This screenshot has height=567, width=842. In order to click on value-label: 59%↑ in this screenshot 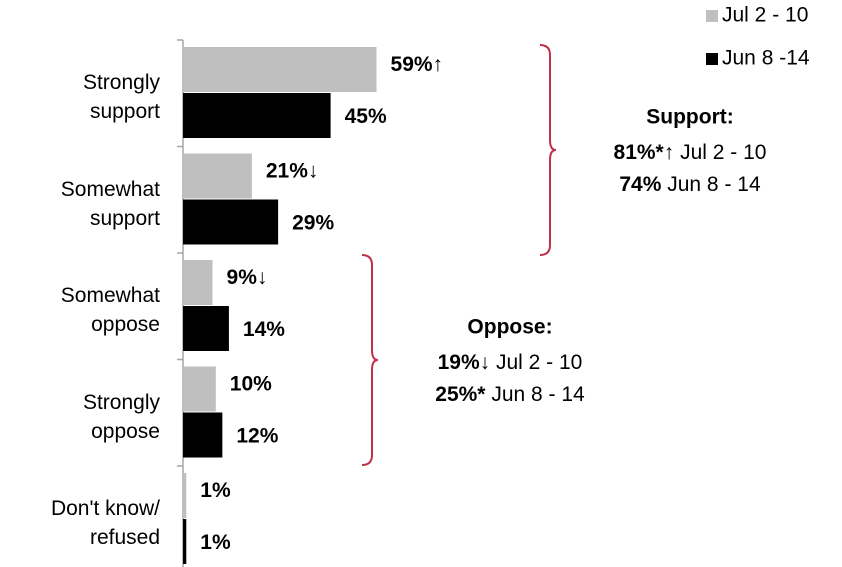, I will do `click(417, 64)`.